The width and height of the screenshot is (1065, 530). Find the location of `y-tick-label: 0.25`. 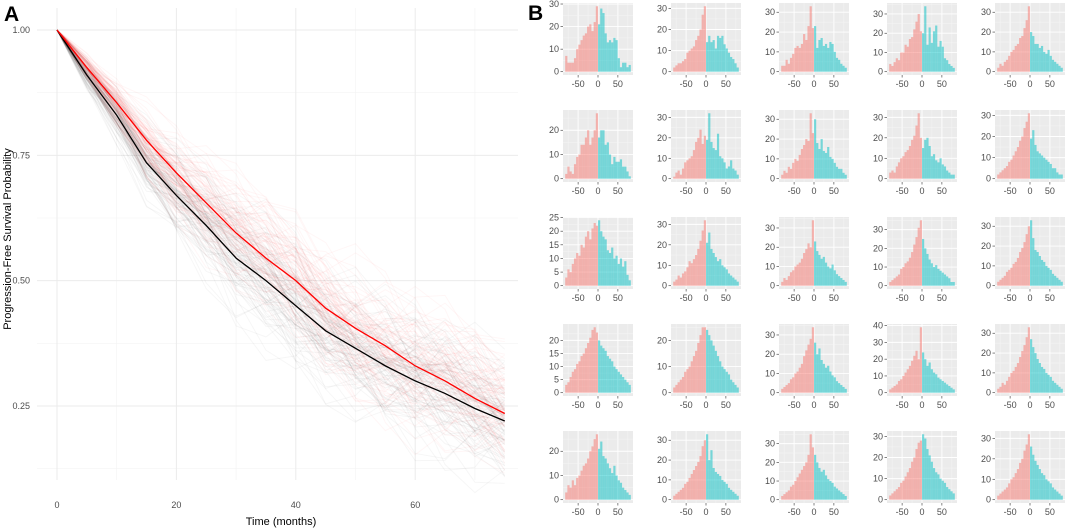

y-tick-label: 0.25 is located at coordinates (21, 406).